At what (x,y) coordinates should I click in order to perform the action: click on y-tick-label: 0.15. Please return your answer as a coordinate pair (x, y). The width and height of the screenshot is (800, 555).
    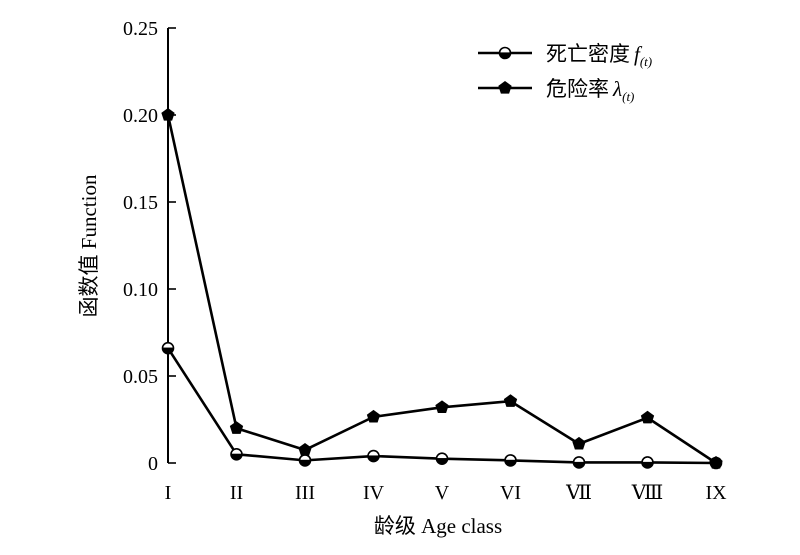
    Looking at the image, I should click on (140, 203).